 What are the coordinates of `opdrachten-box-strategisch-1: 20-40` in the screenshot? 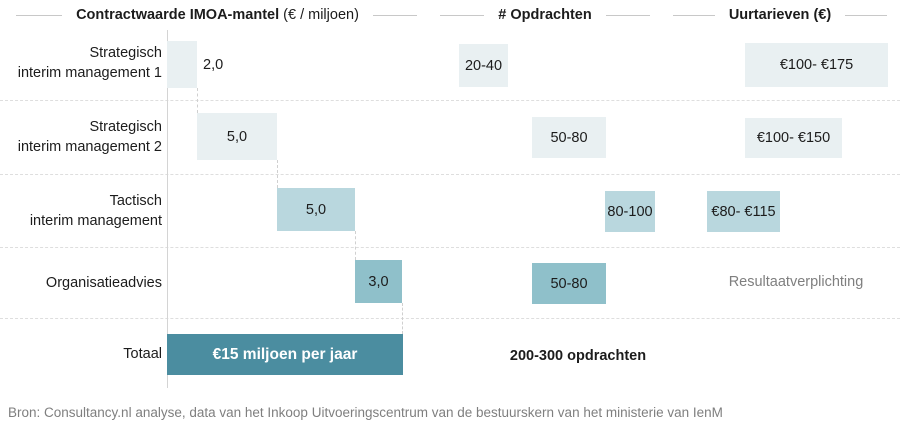 It's located at (483, 65).